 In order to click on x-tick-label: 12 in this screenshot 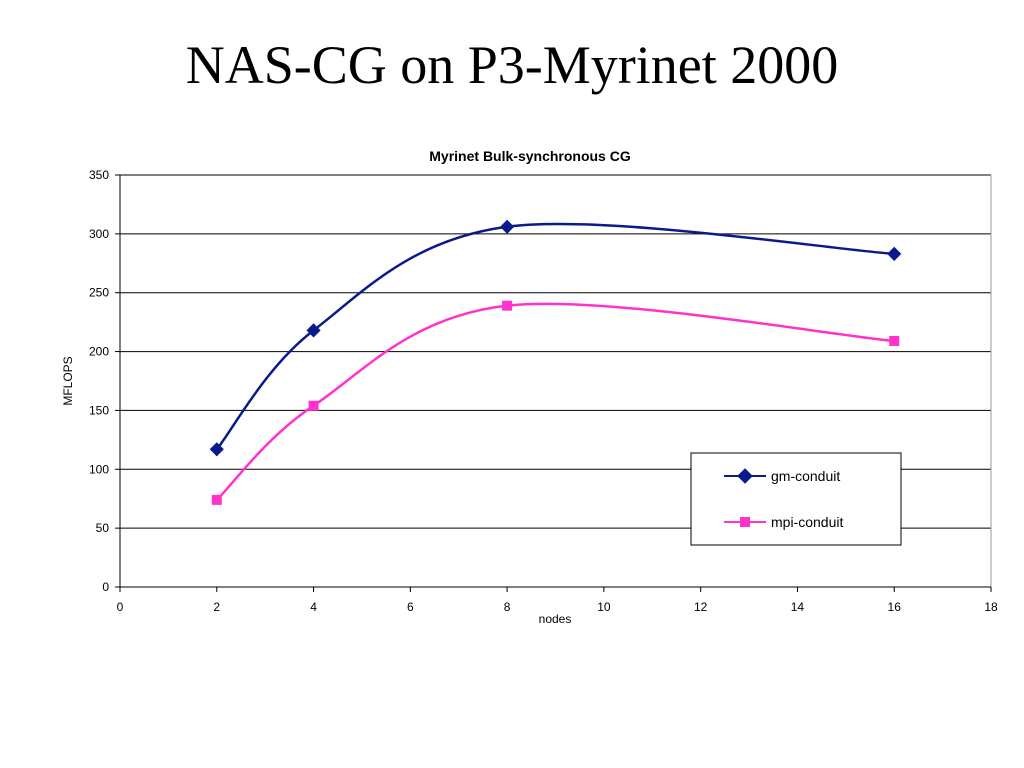, I will do `click(701, 607)`.